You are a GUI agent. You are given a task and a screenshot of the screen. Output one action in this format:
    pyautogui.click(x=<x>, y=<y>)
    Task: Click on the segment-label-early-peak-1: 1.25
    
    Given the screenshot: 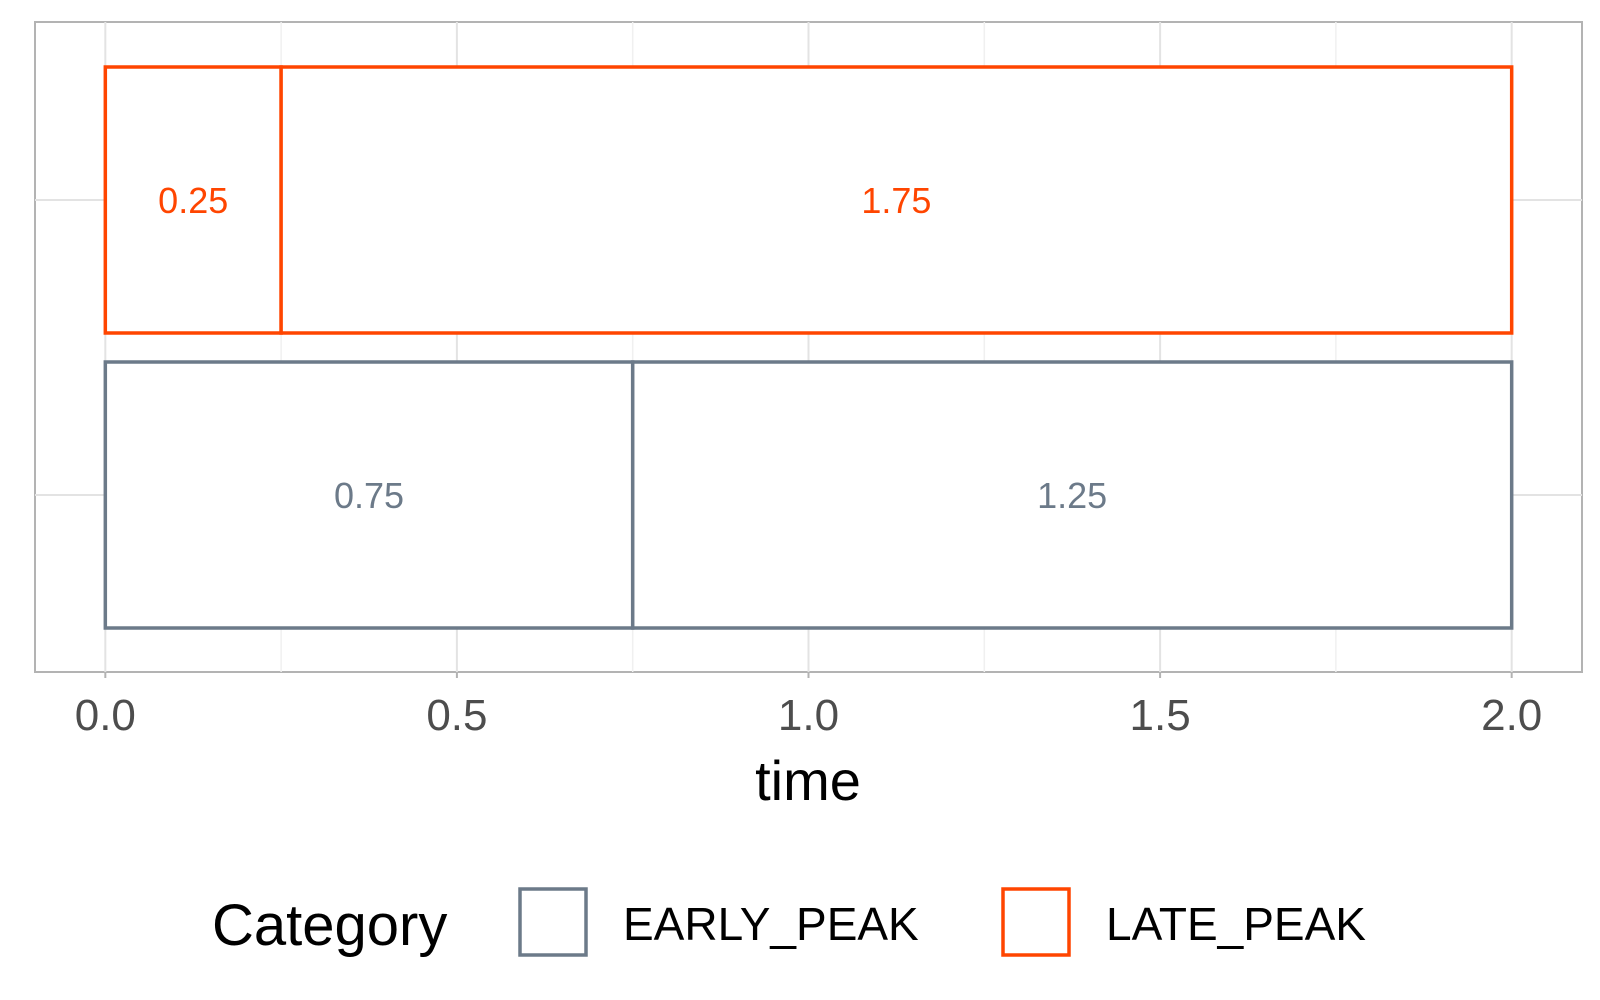 What is the action you would take?
    pyautogui.click(x=1072, y=495)
    